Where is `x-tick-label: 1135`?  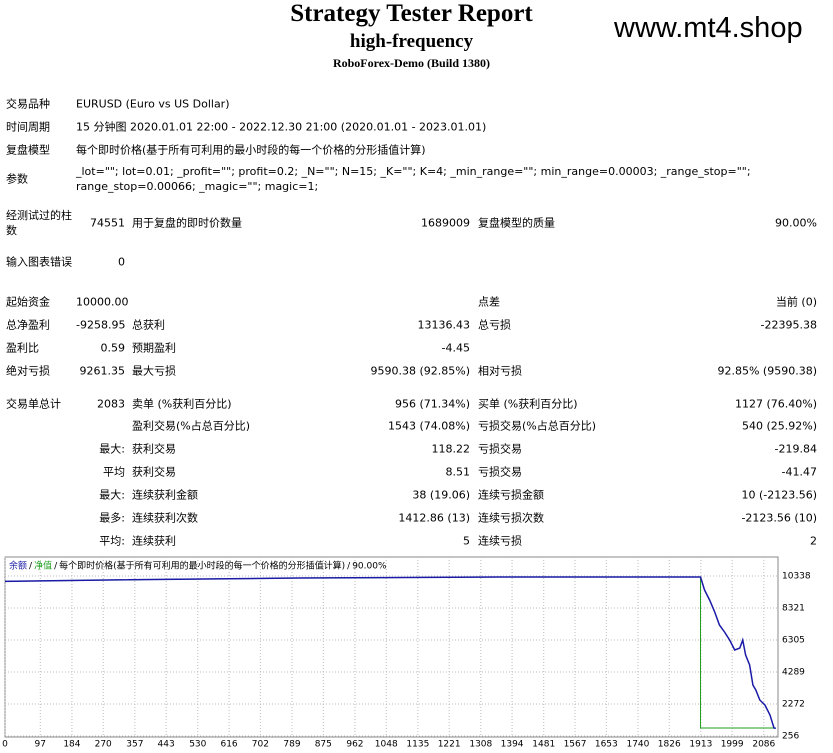
x-tick-label: 1135 is located at coordinates (417, 745).